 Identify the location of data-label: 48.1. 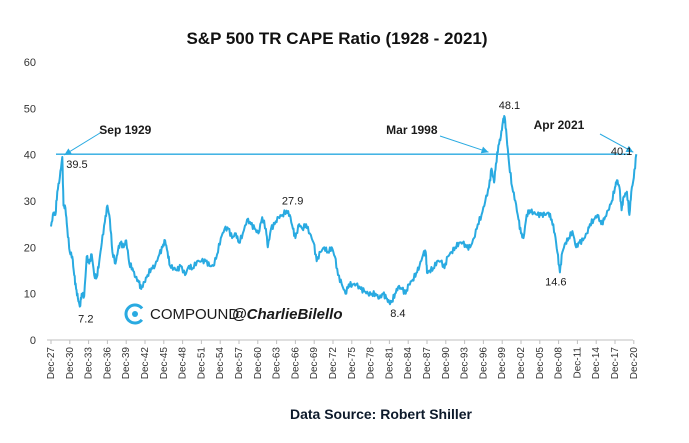
(509, 106).